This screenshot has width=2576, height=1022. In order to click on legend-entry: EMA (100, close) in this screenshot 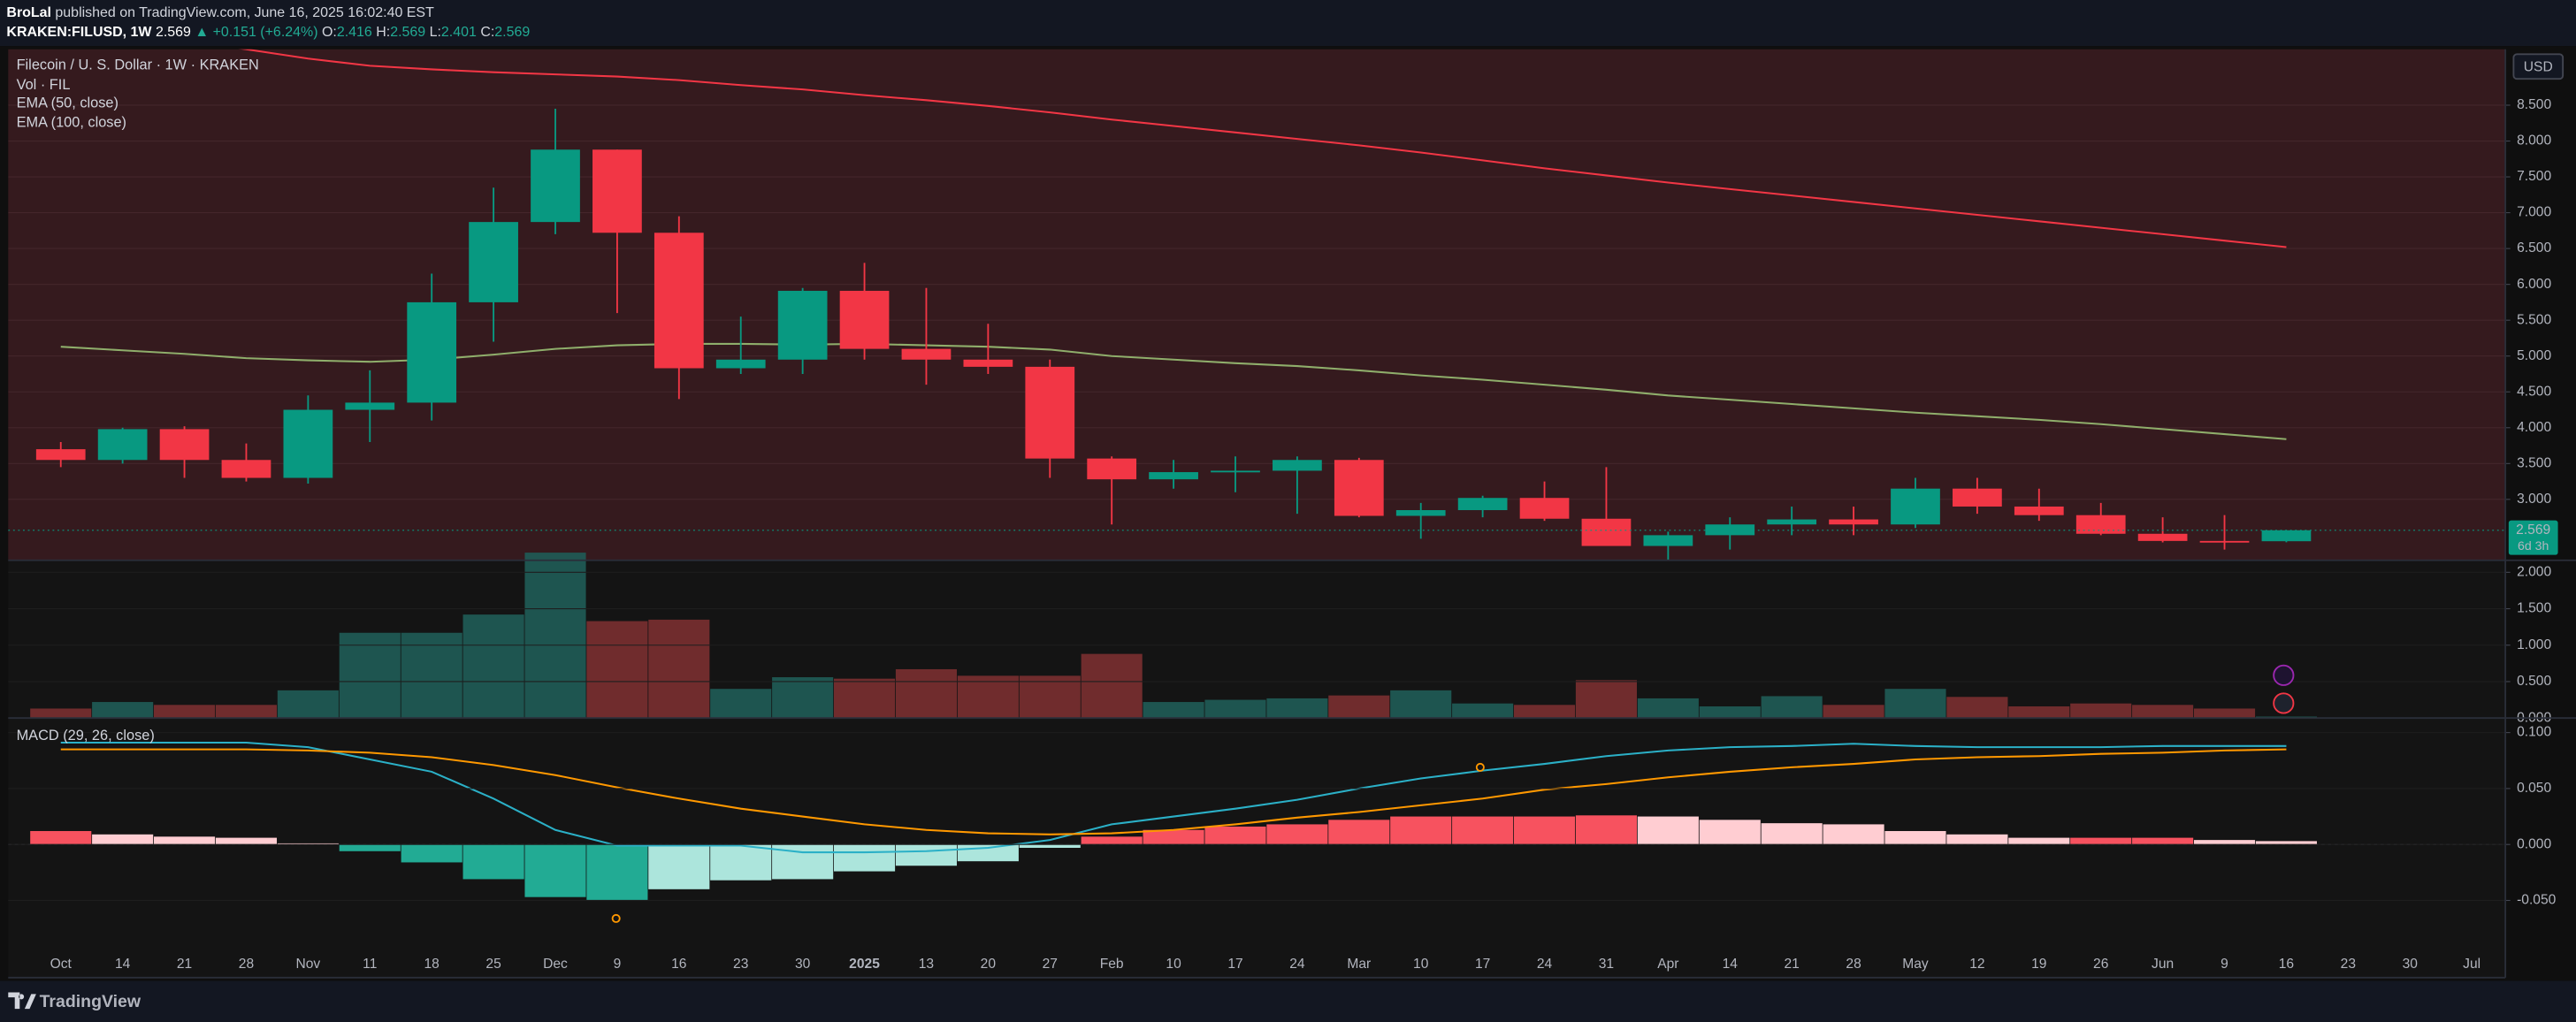, I will do `click(71, 123)`.